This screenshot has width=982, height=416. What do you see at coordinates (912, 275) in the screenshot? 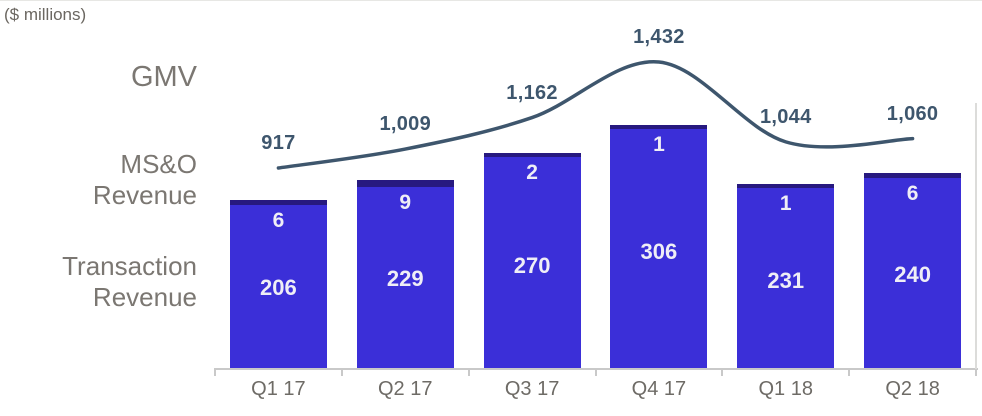
I see `transaction-value-label: 240` at bounding box center [912, 275].